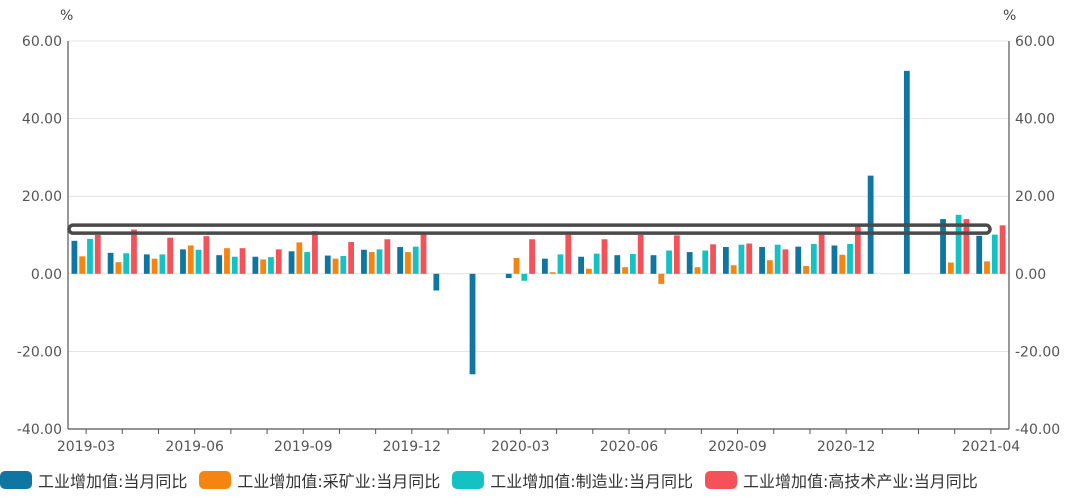 This screenshot has height=503, width=1079. What do you see at coordinates (423, 254) in the screenshot?
I see `bar-2019-12-s3` at bounding box center [423, 254].